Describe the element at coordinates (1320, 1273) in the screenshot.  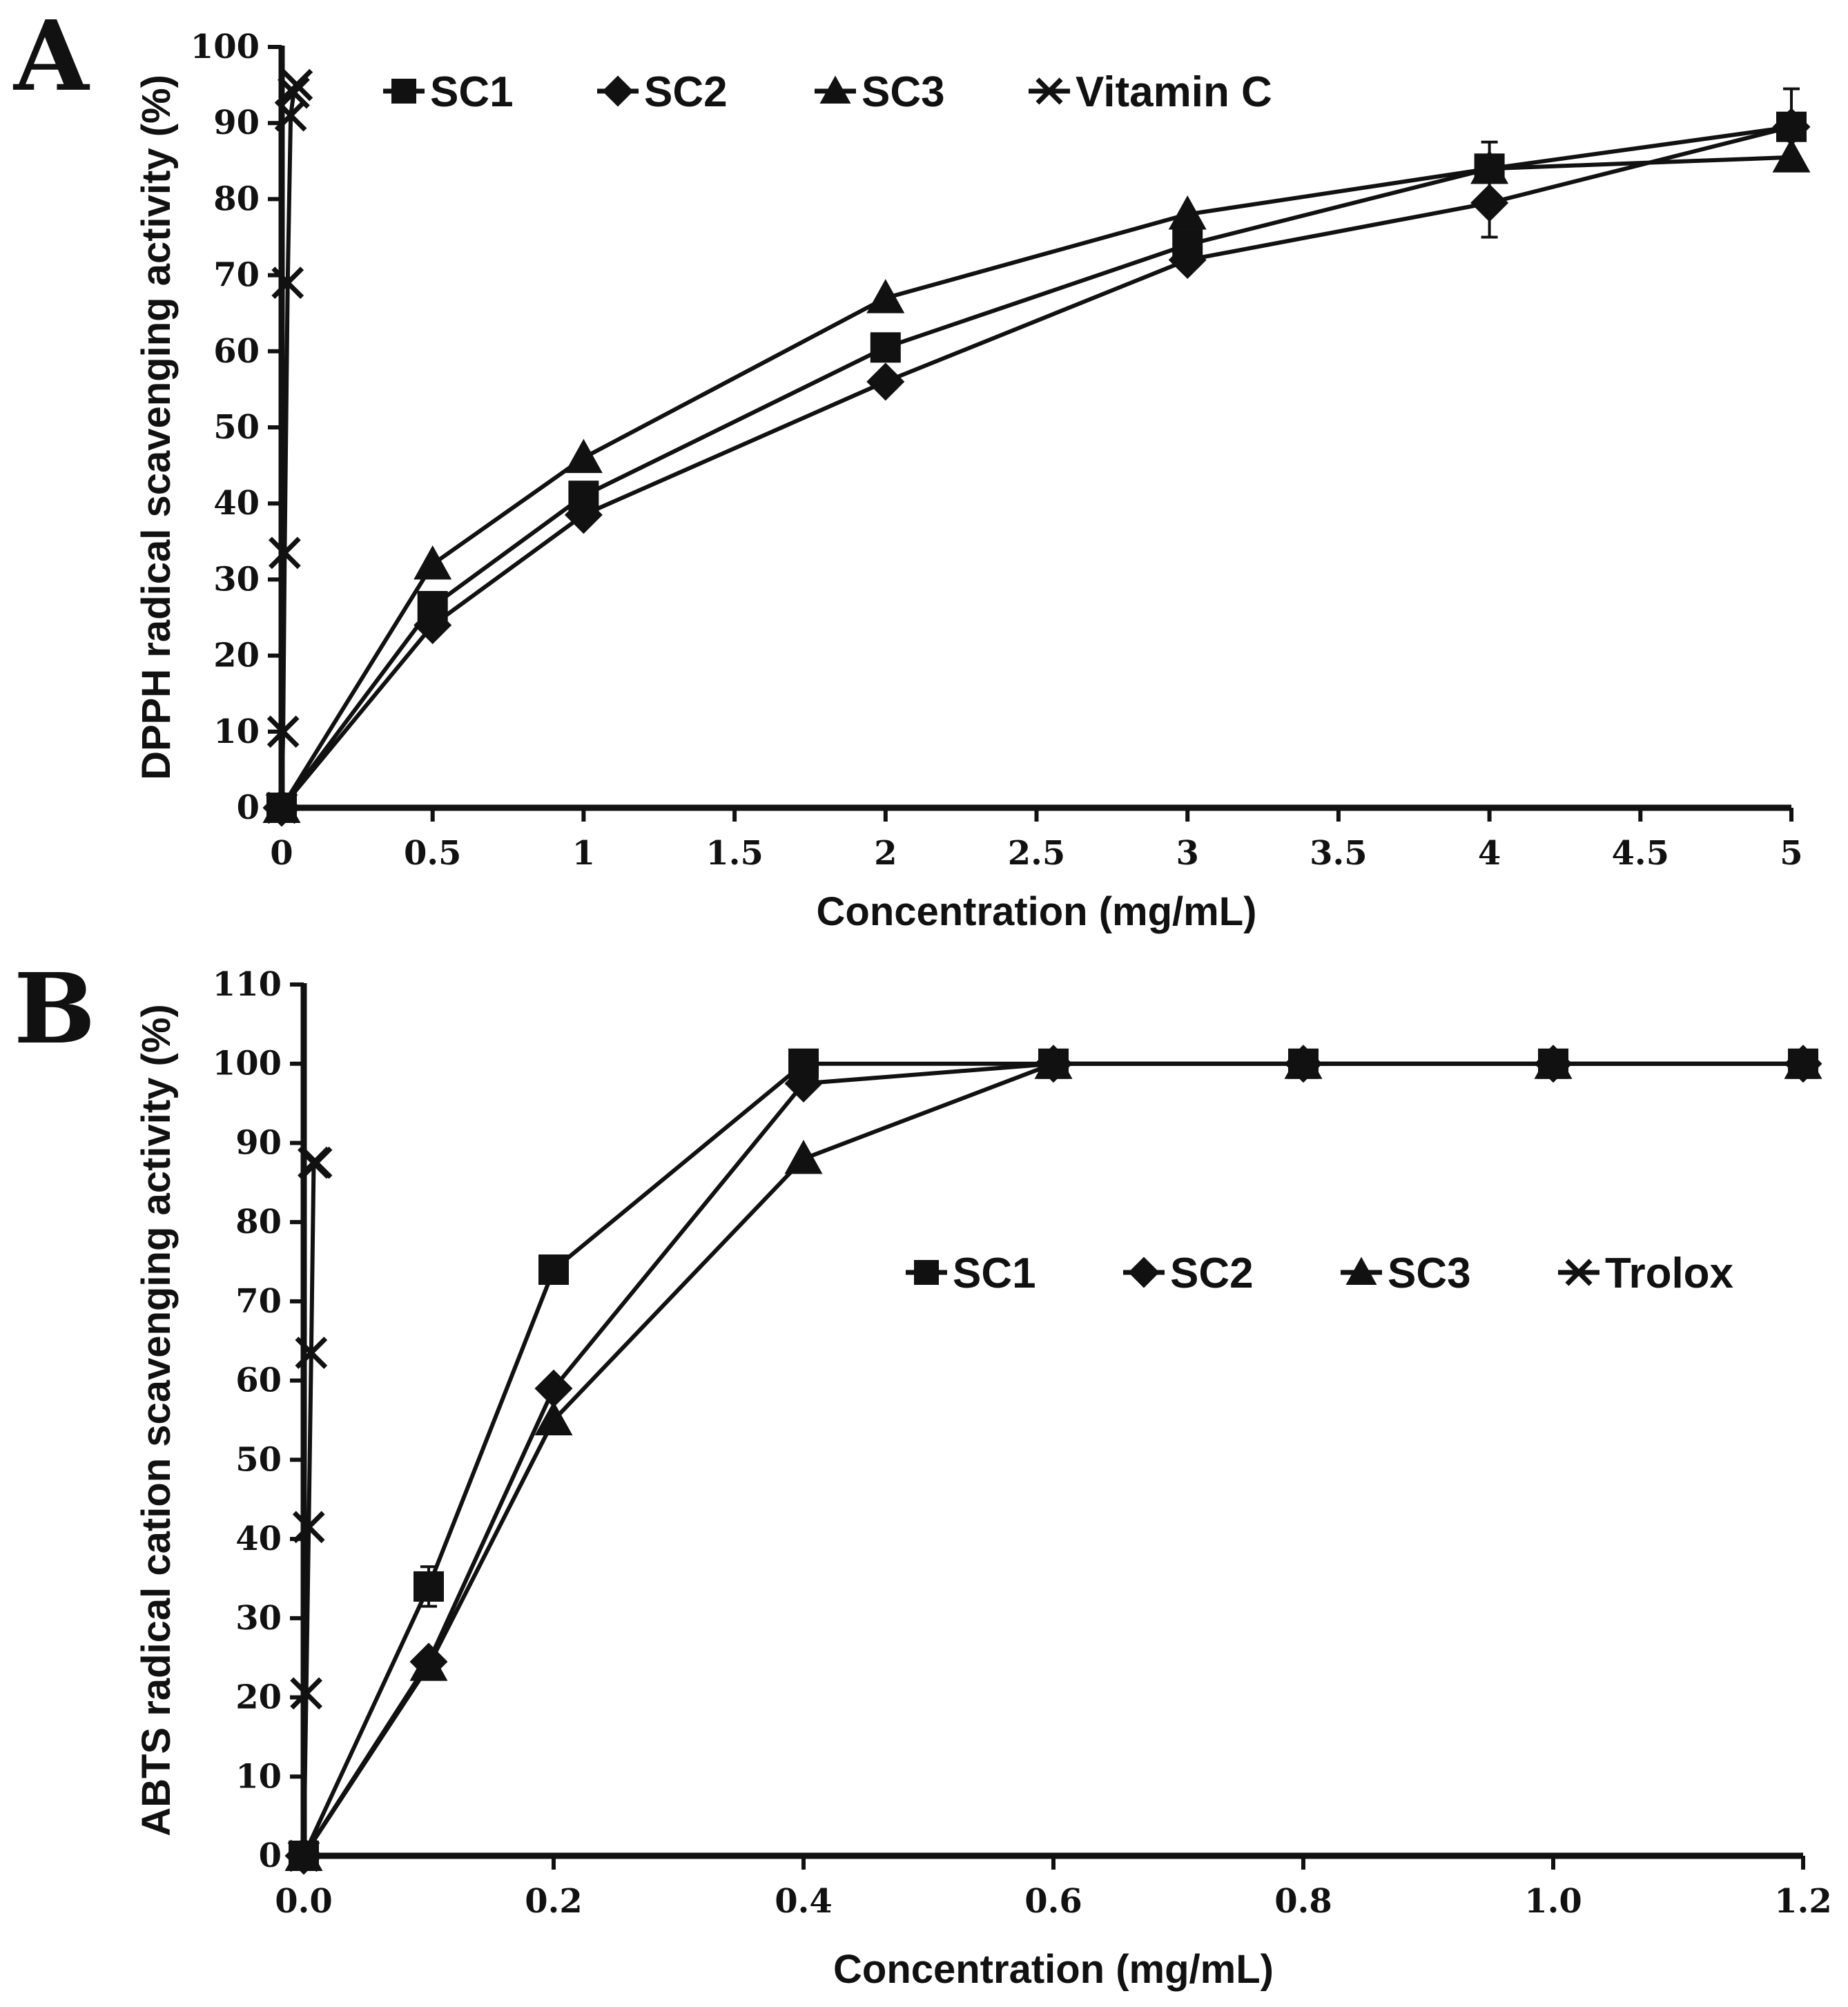
I see `legend: SC1 SC2 SC3 Trolox` at that location.